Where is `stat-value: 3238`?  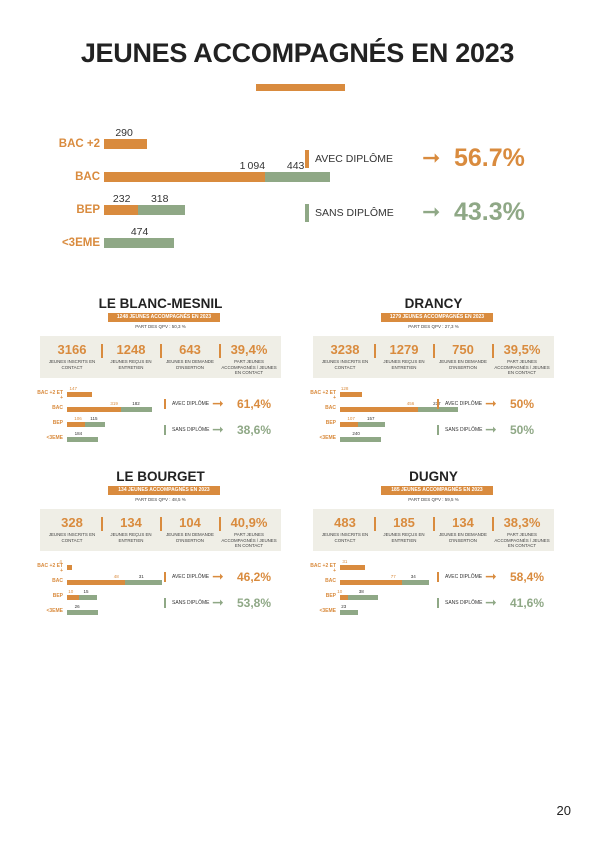 stat-value: 3238 is located at coordinates (345, 349).